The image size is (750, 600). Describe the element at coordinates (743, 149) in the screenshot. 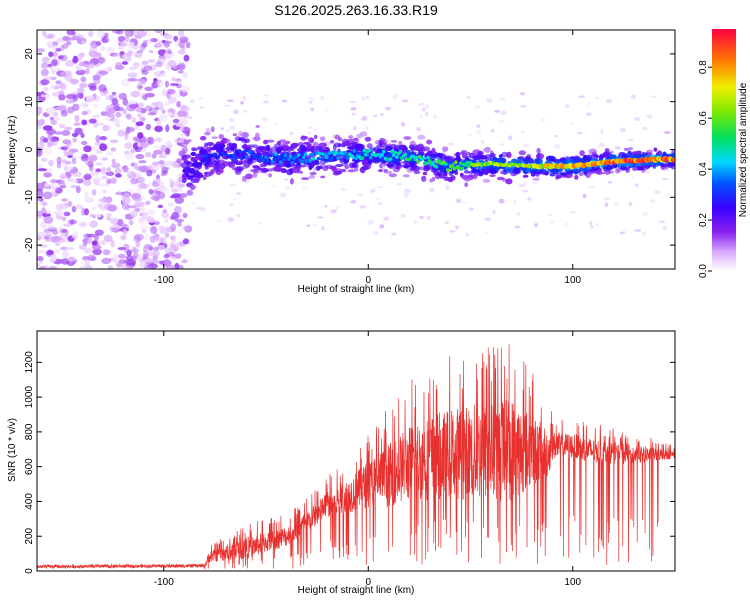

I see `colorbar-label: Normalized spectral amplitude` at that location.